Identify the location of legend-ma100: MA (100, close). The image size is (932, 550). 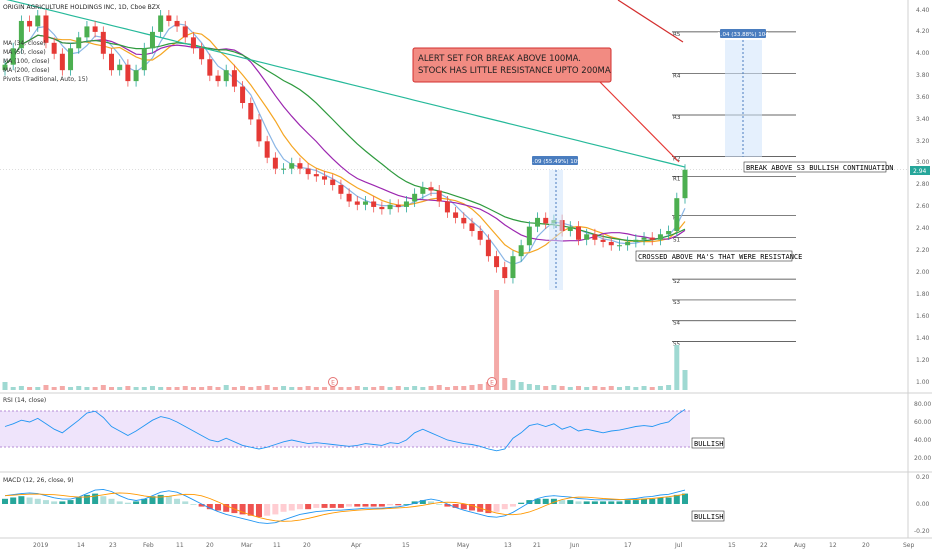
(26, 61).